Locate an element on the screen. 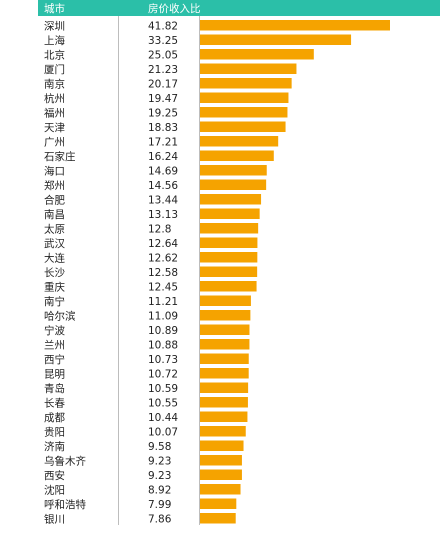  city-label: 乌鲁木齐 is located at coordinates (65, 460).